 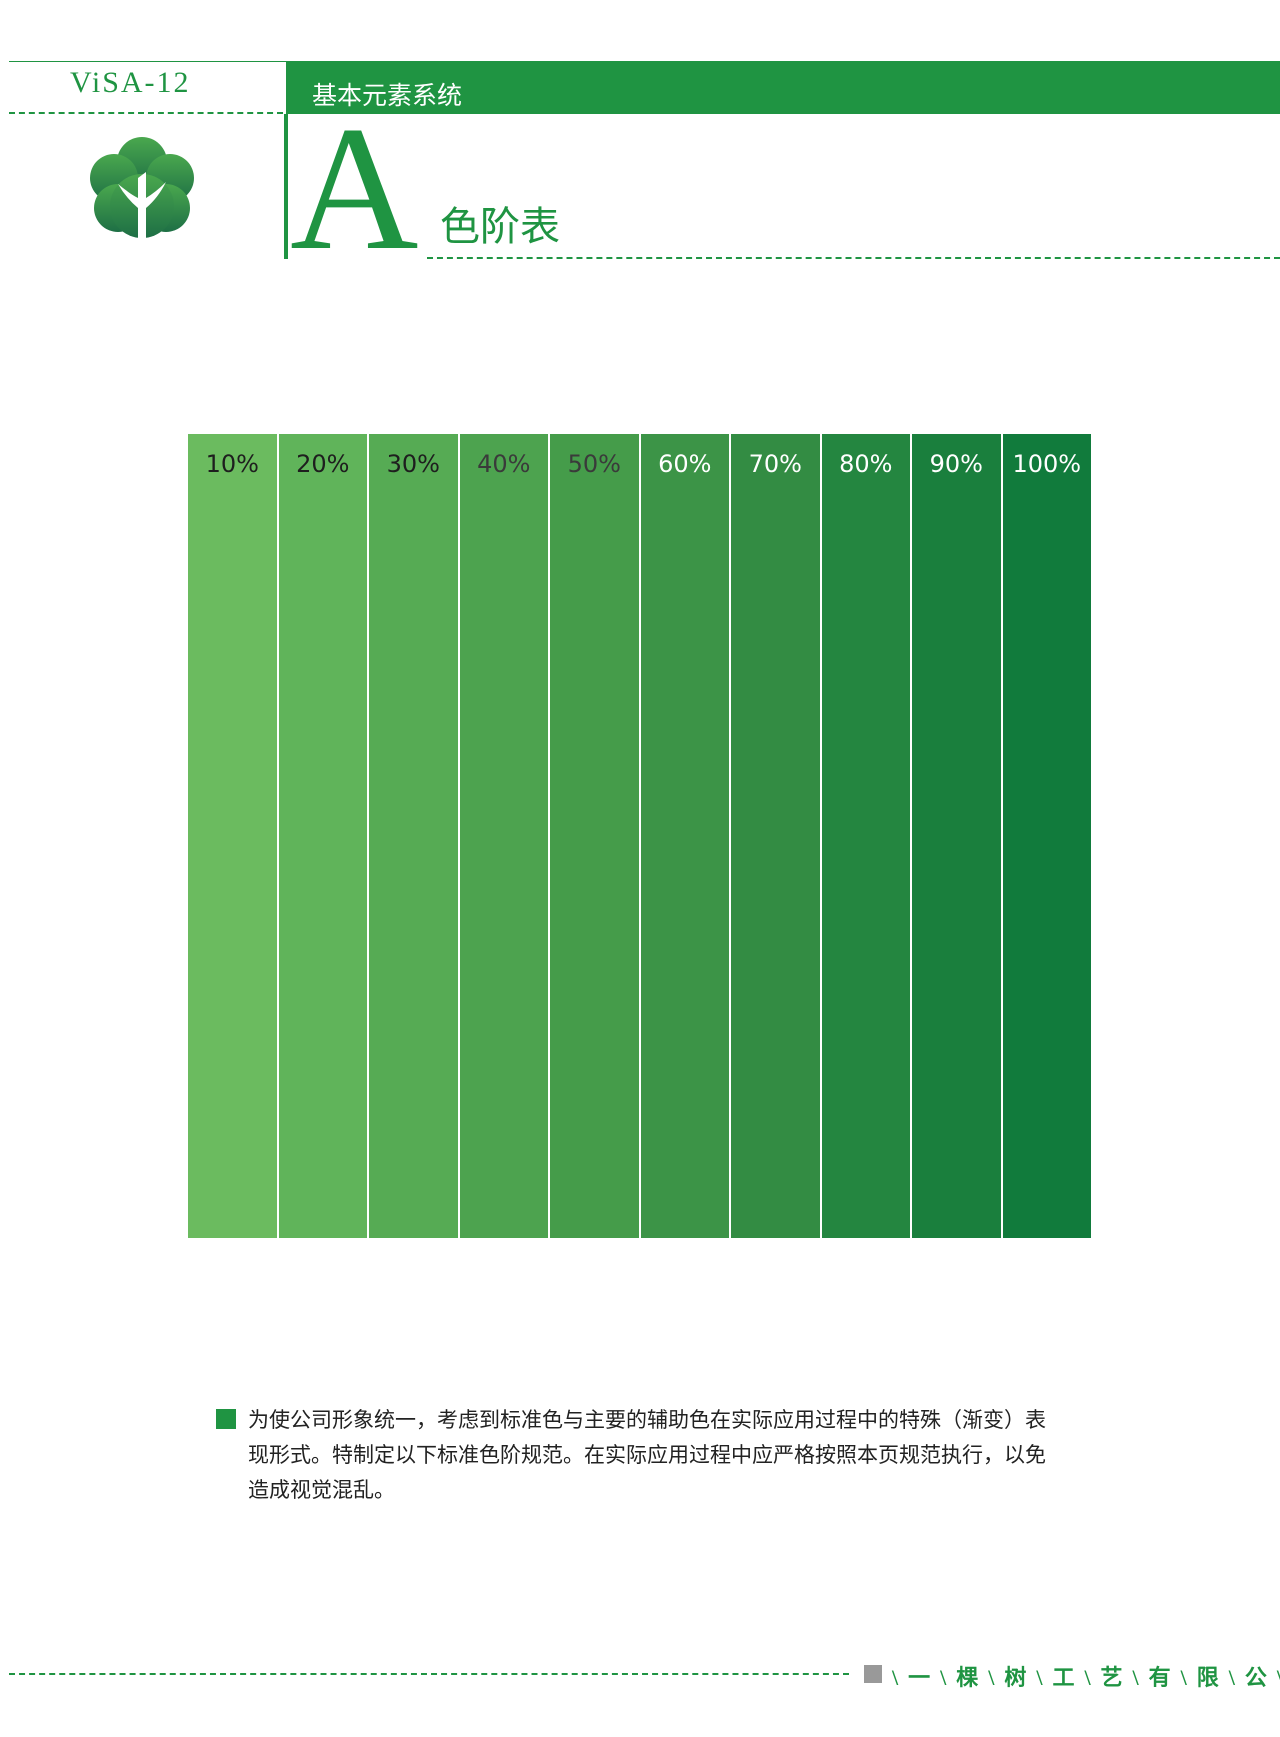 What do you see at coordinates (323, 464) in the screenshot?
I see `swatch-label: 20%` at bounding box center [323, 464].